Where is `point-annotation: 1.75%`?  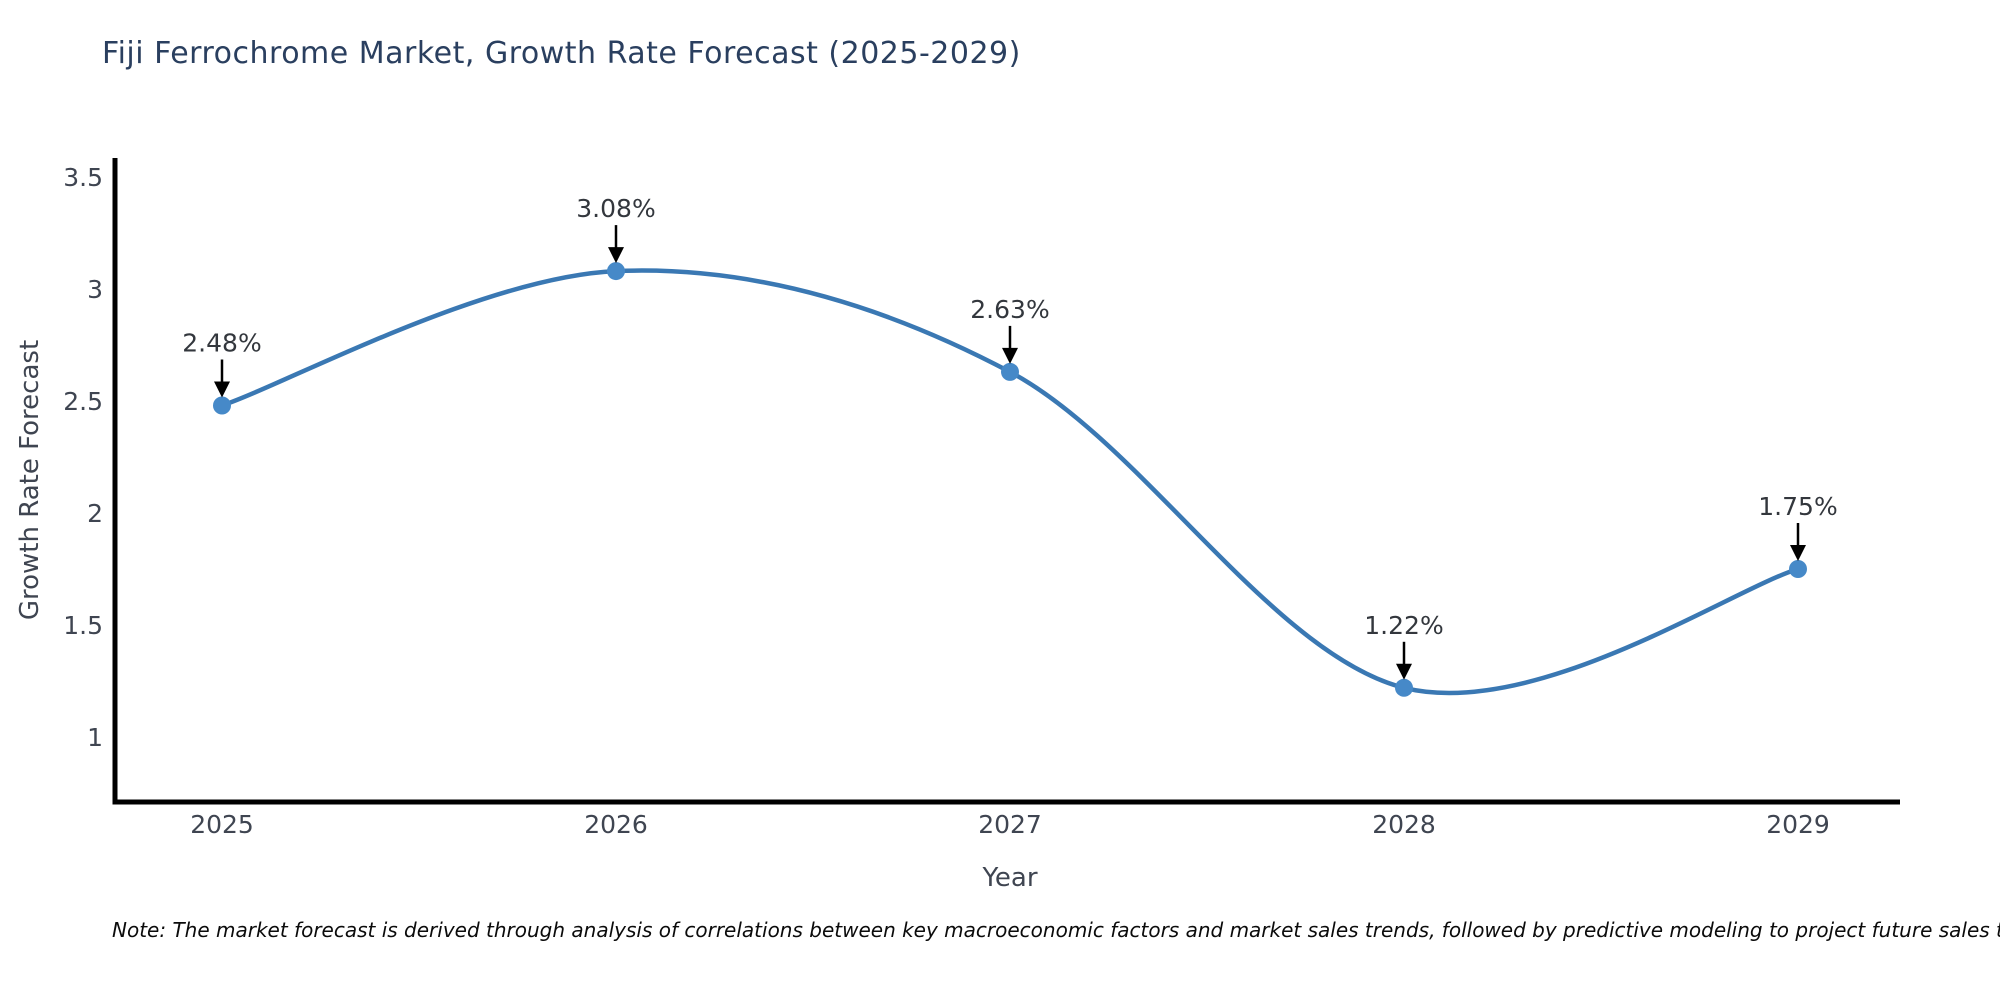 point-annotation: 1.75% is located at coordinates (1797, 506).